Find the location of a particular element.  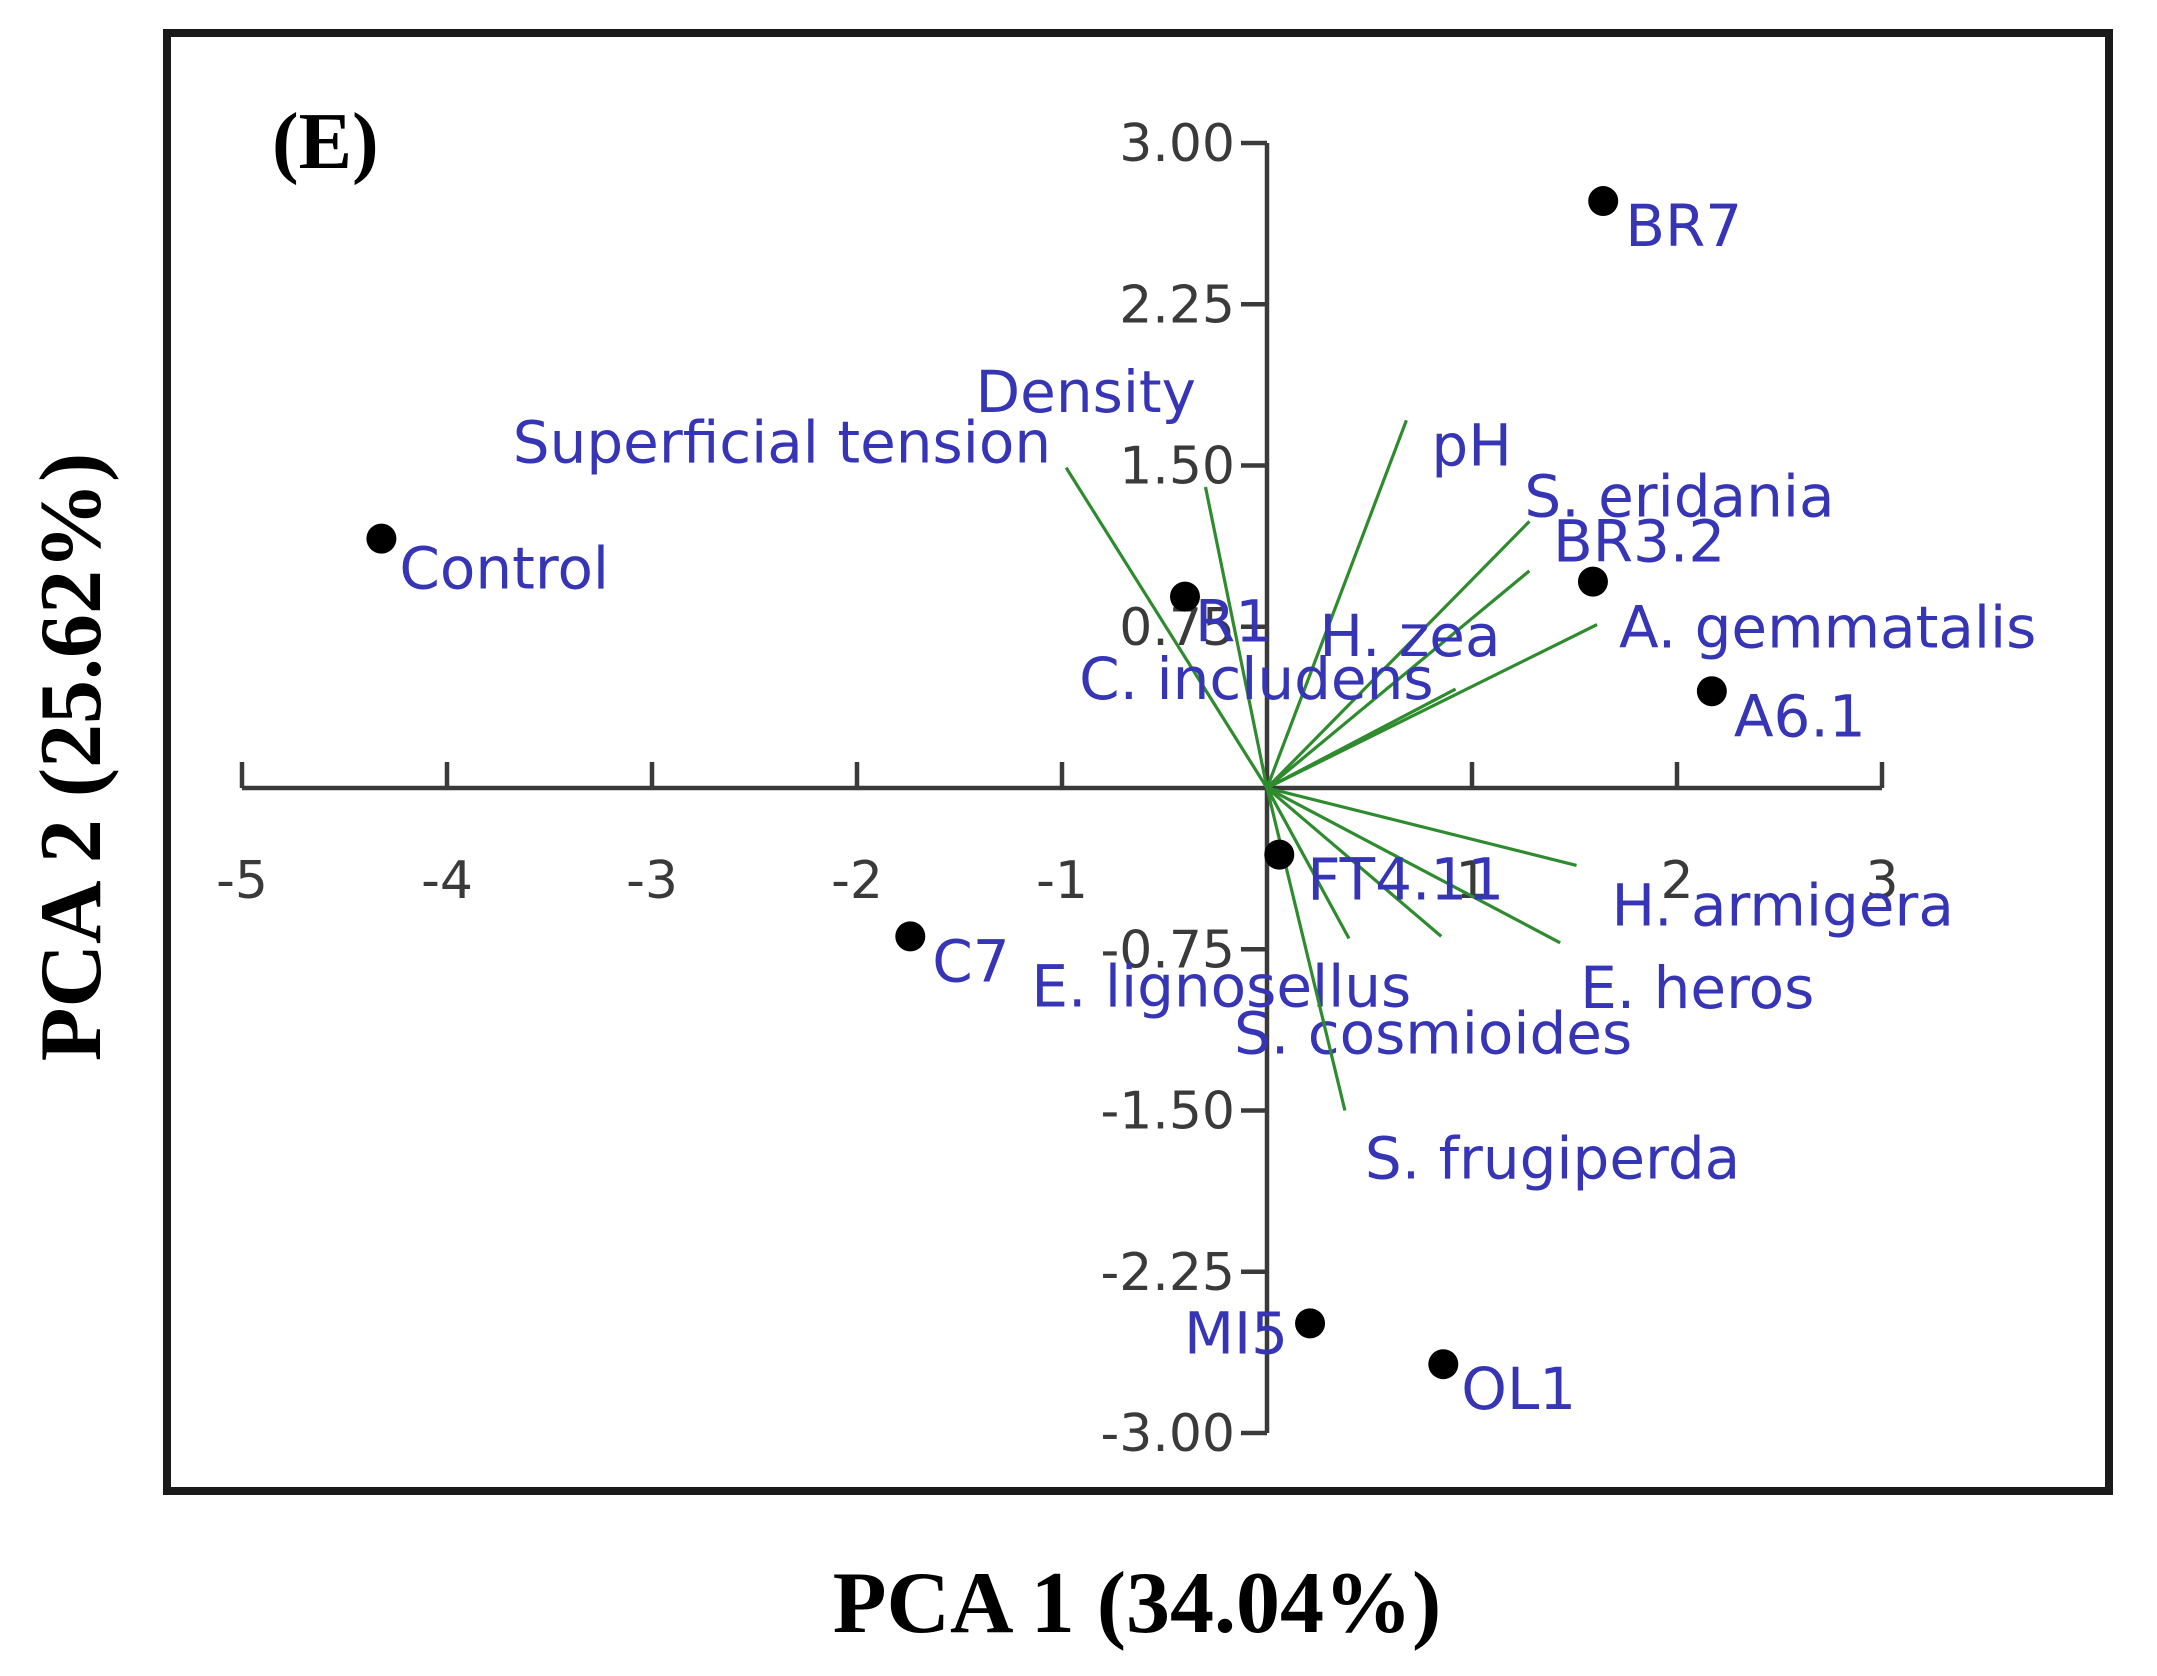

point-mi5 is located at coordinates (1310, 1323).